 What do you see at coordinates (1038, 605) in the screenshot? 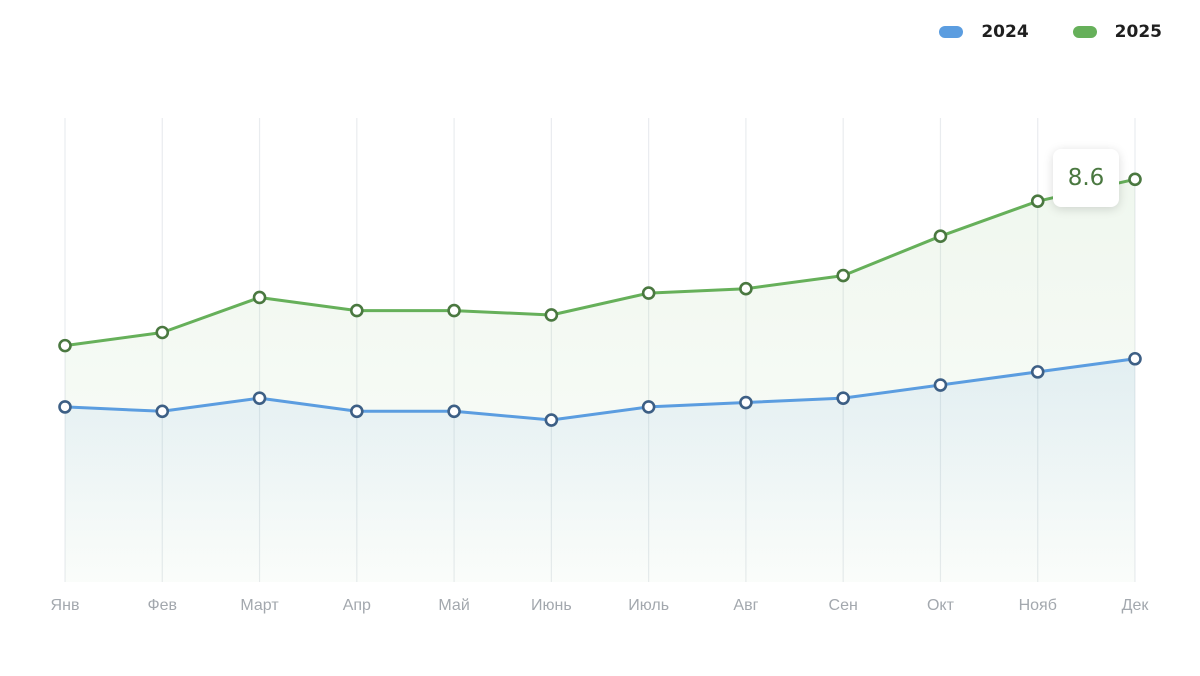
I see `x-tick-label: Нояб` at bounding box center [1038, 605].